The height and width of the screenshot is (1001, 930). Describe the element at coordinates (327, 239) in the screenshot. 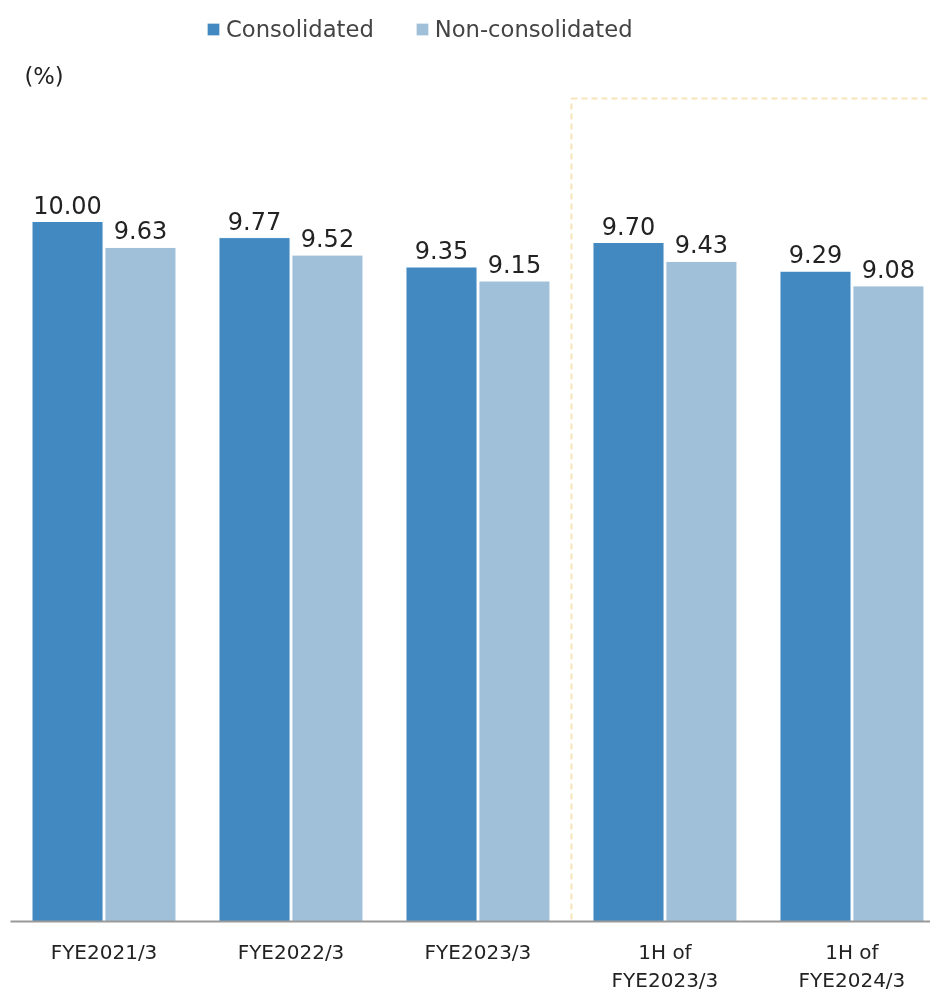

I see `data-label: 9.52` at that location.